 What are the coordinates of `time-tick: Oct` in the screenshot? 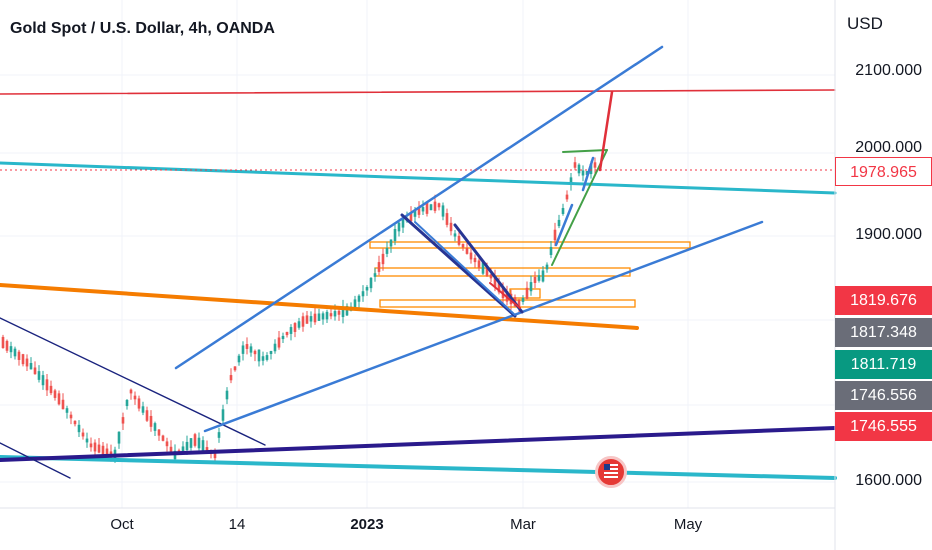 It's located at (122, 524).